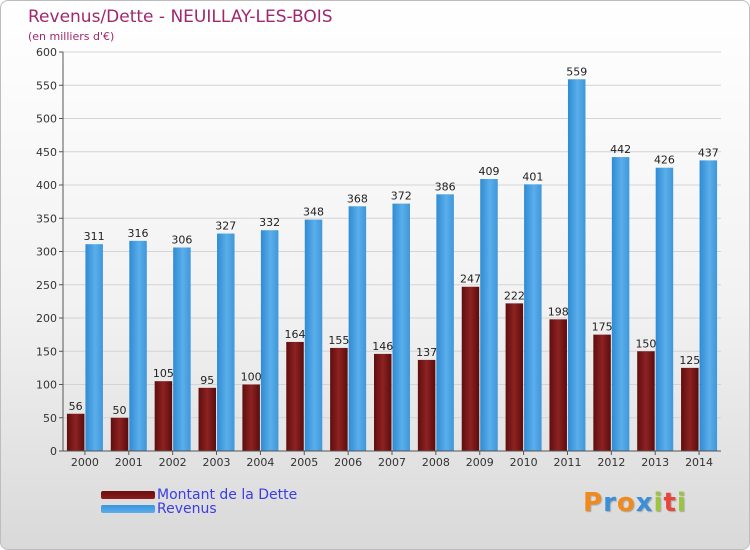  What do you see at coordinates (576, 71) in the screenshot?
I see `data-label-revenue: 559` at bounding box center [576, 71].